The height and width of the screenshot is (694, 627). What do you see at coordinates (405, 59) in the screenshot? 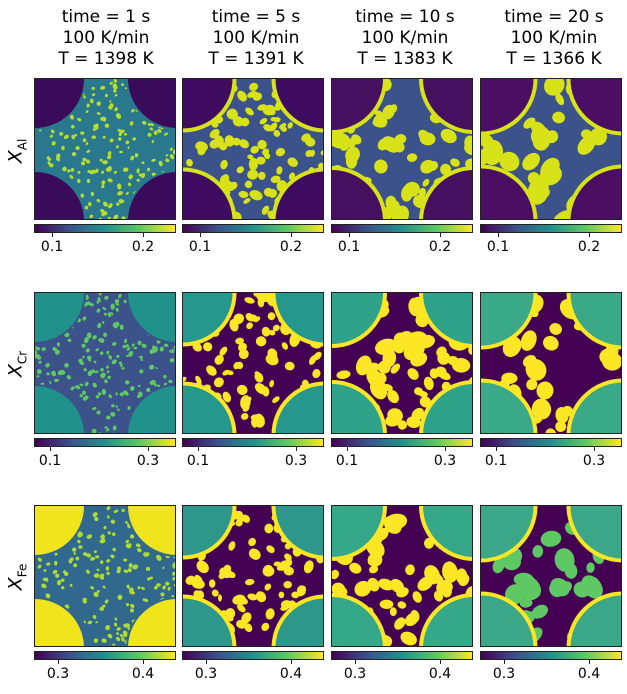
I see `column-temperature: T = 1383 K` at bounding box center [405, 59].